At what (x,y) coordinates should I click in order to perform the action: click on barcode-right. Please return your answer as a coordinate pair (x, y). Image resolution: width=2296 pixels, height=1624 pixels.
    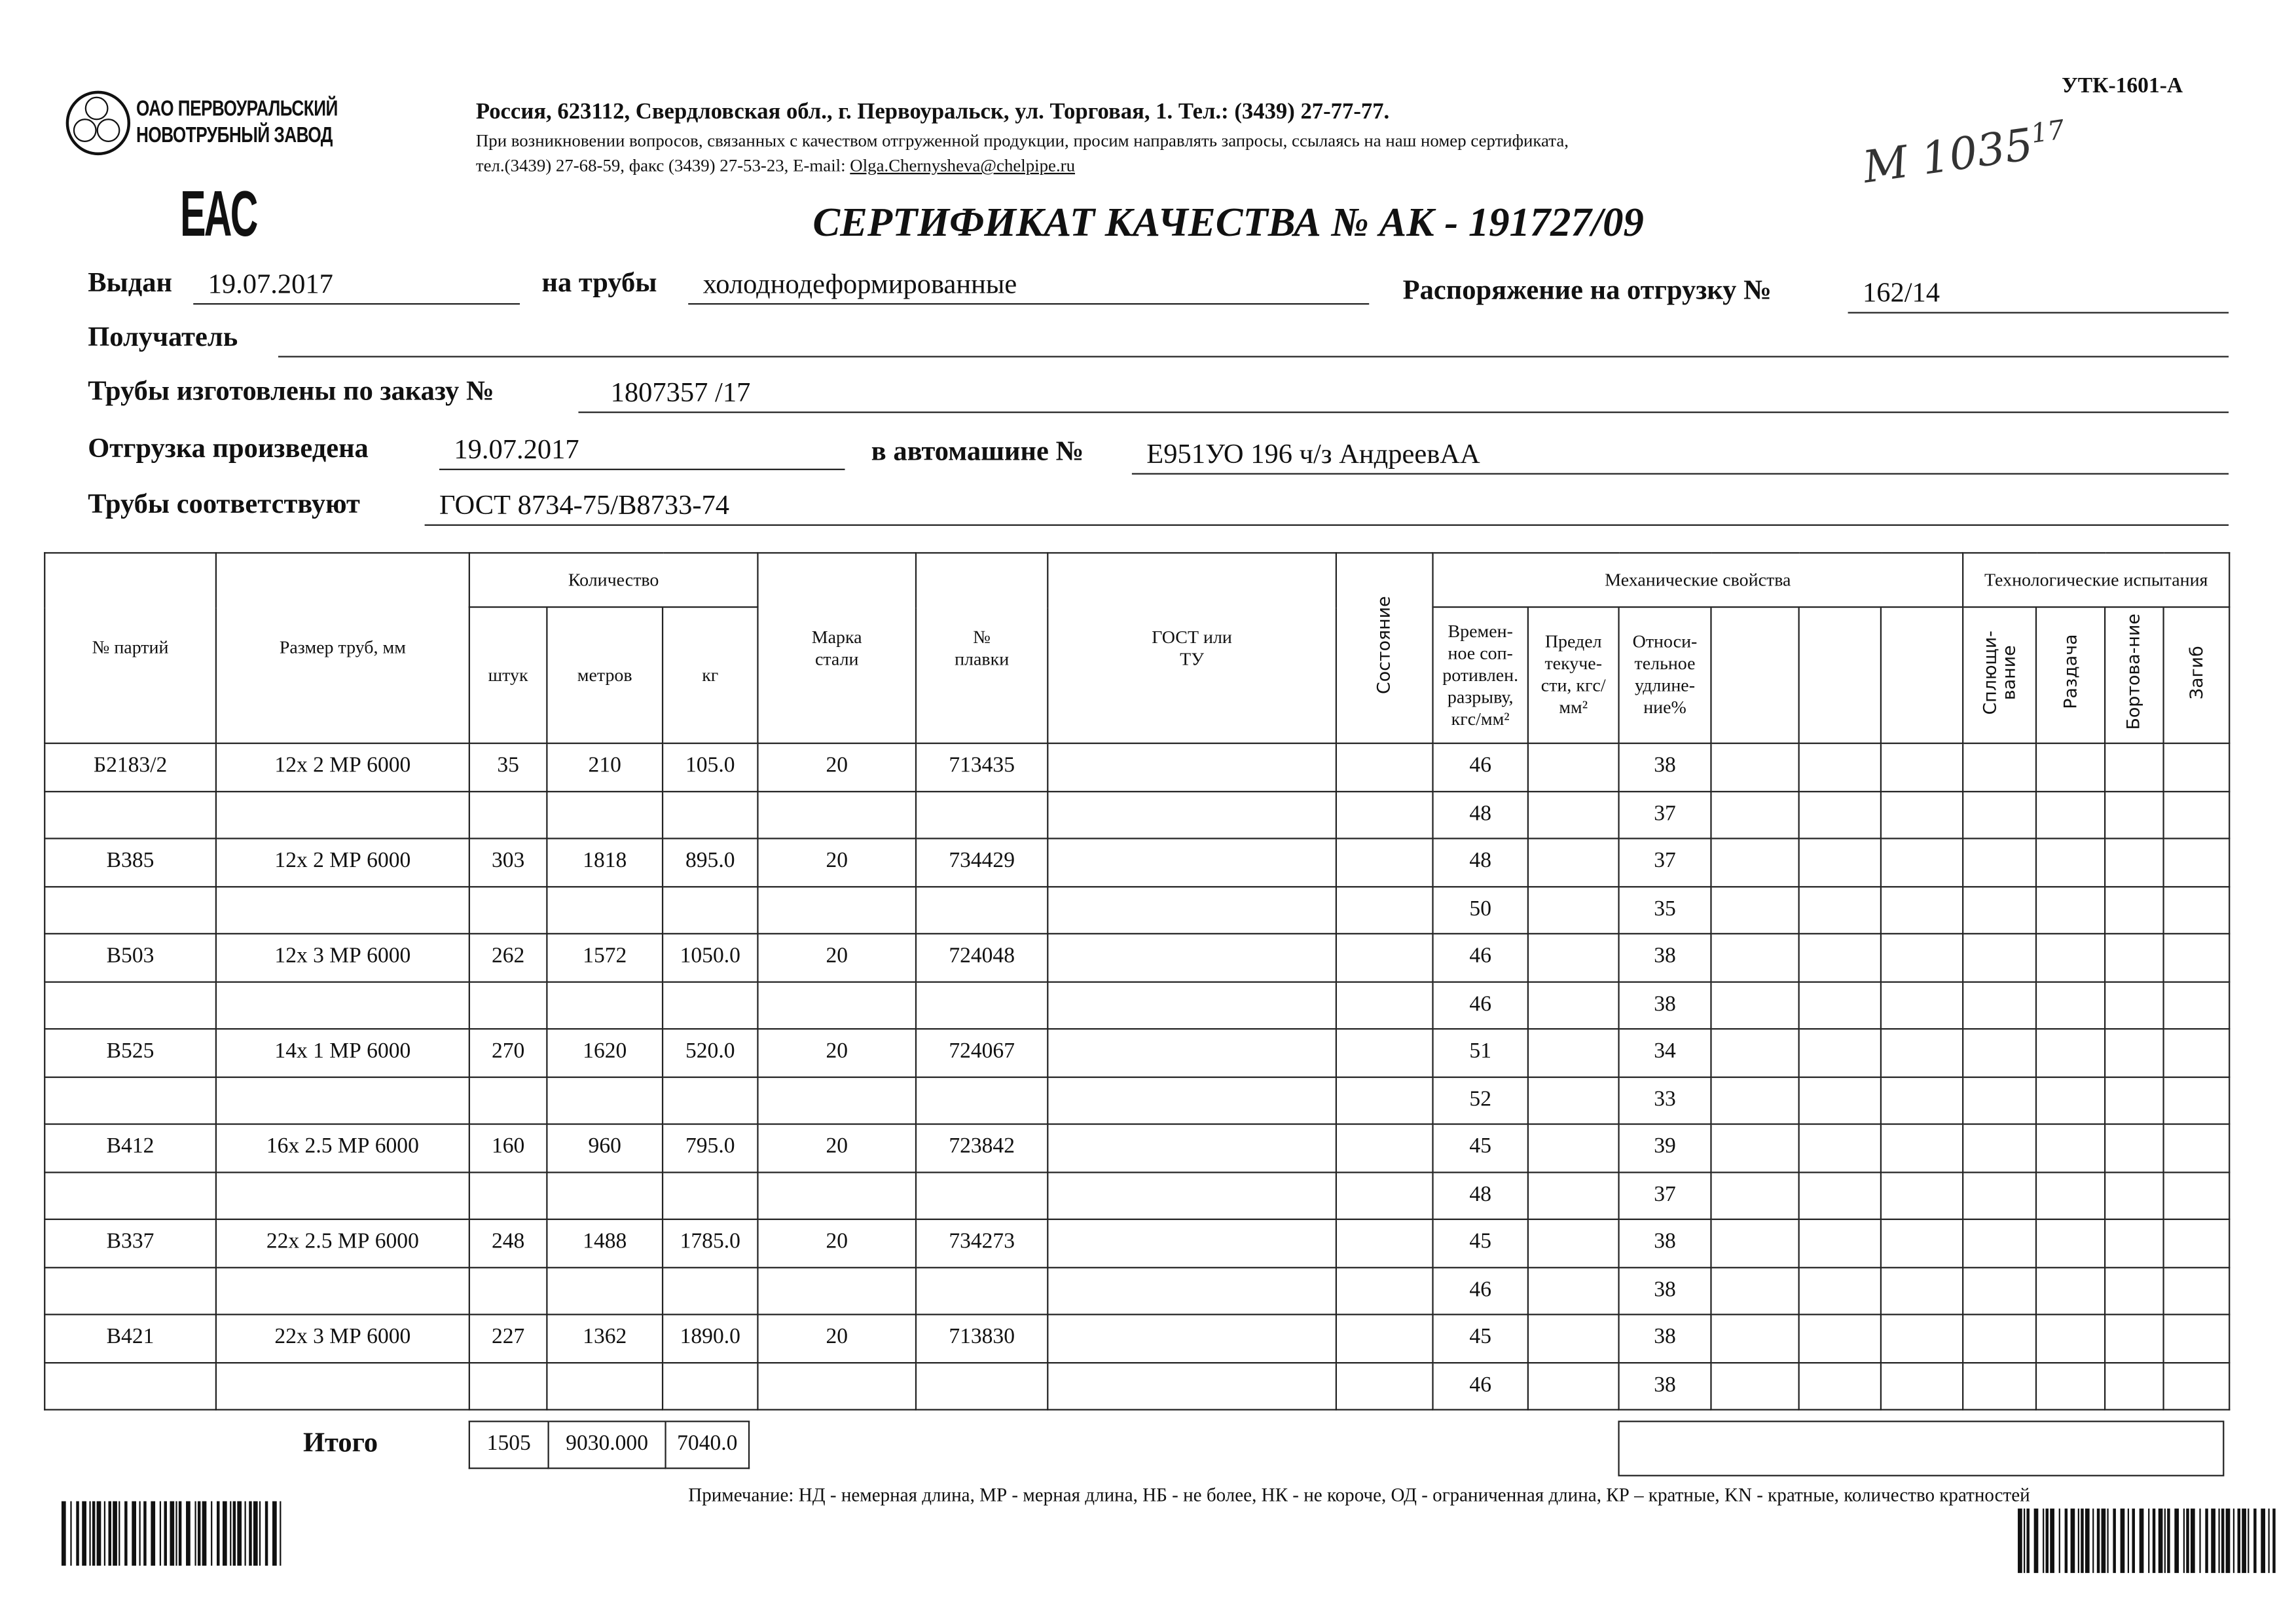
    Looking at the image, I should click on (2149, 1541).